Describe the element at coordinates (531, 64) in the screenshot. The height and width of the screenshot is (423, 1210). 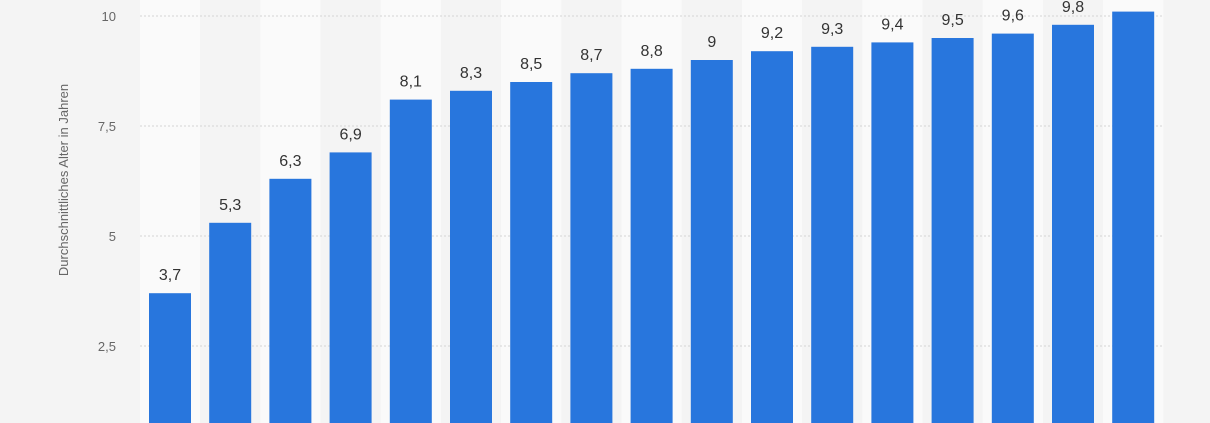
I see `data-label: 8,5` at that location.